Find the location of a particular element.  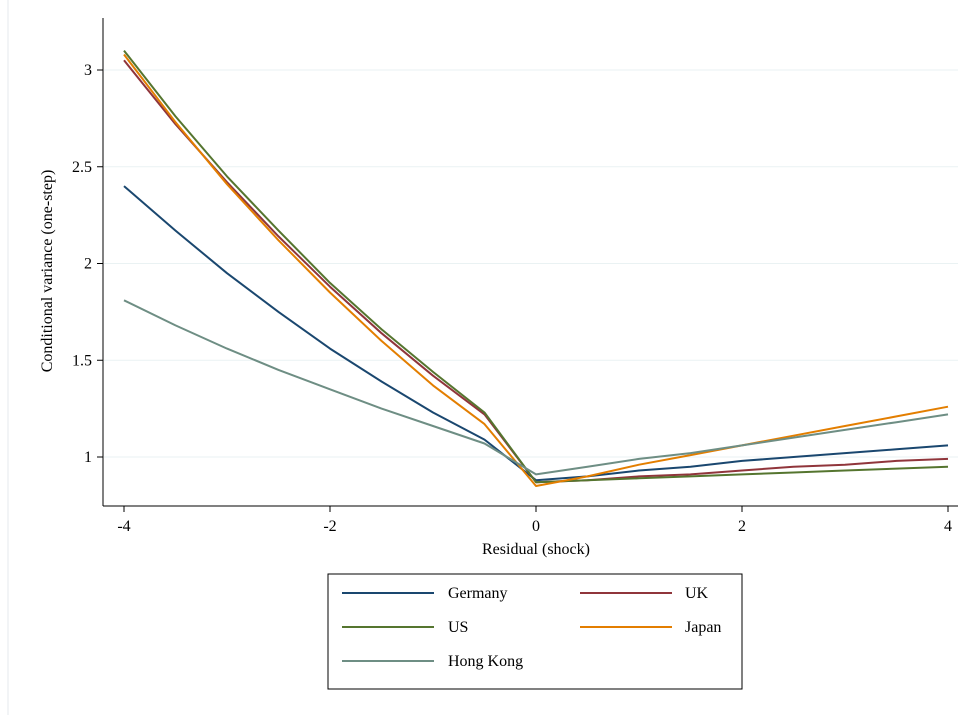

y-tick-label: 2 is located at coordinates (88, 264).